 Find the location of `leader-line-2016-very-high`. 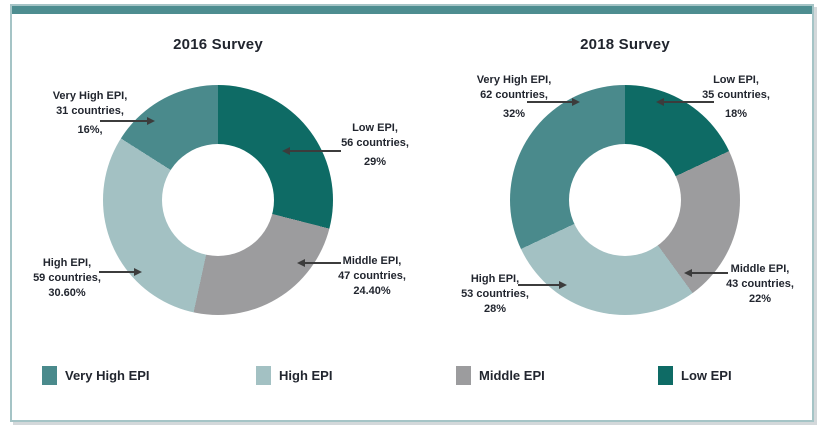

leader-line-2016-very-high is located at coordinates (127, 121).